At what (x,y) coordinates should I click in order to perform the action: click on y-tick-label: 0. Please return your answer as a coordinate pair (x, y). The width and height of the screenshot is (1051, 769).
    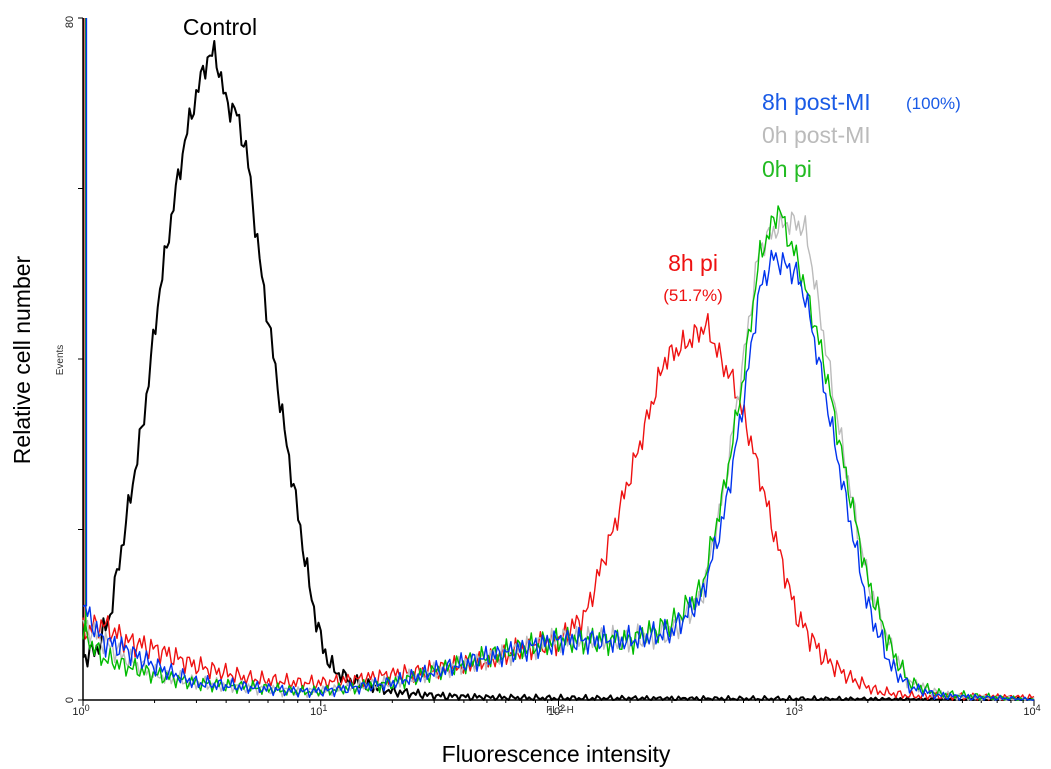
    Looking at the image, I should click on (70, 700).